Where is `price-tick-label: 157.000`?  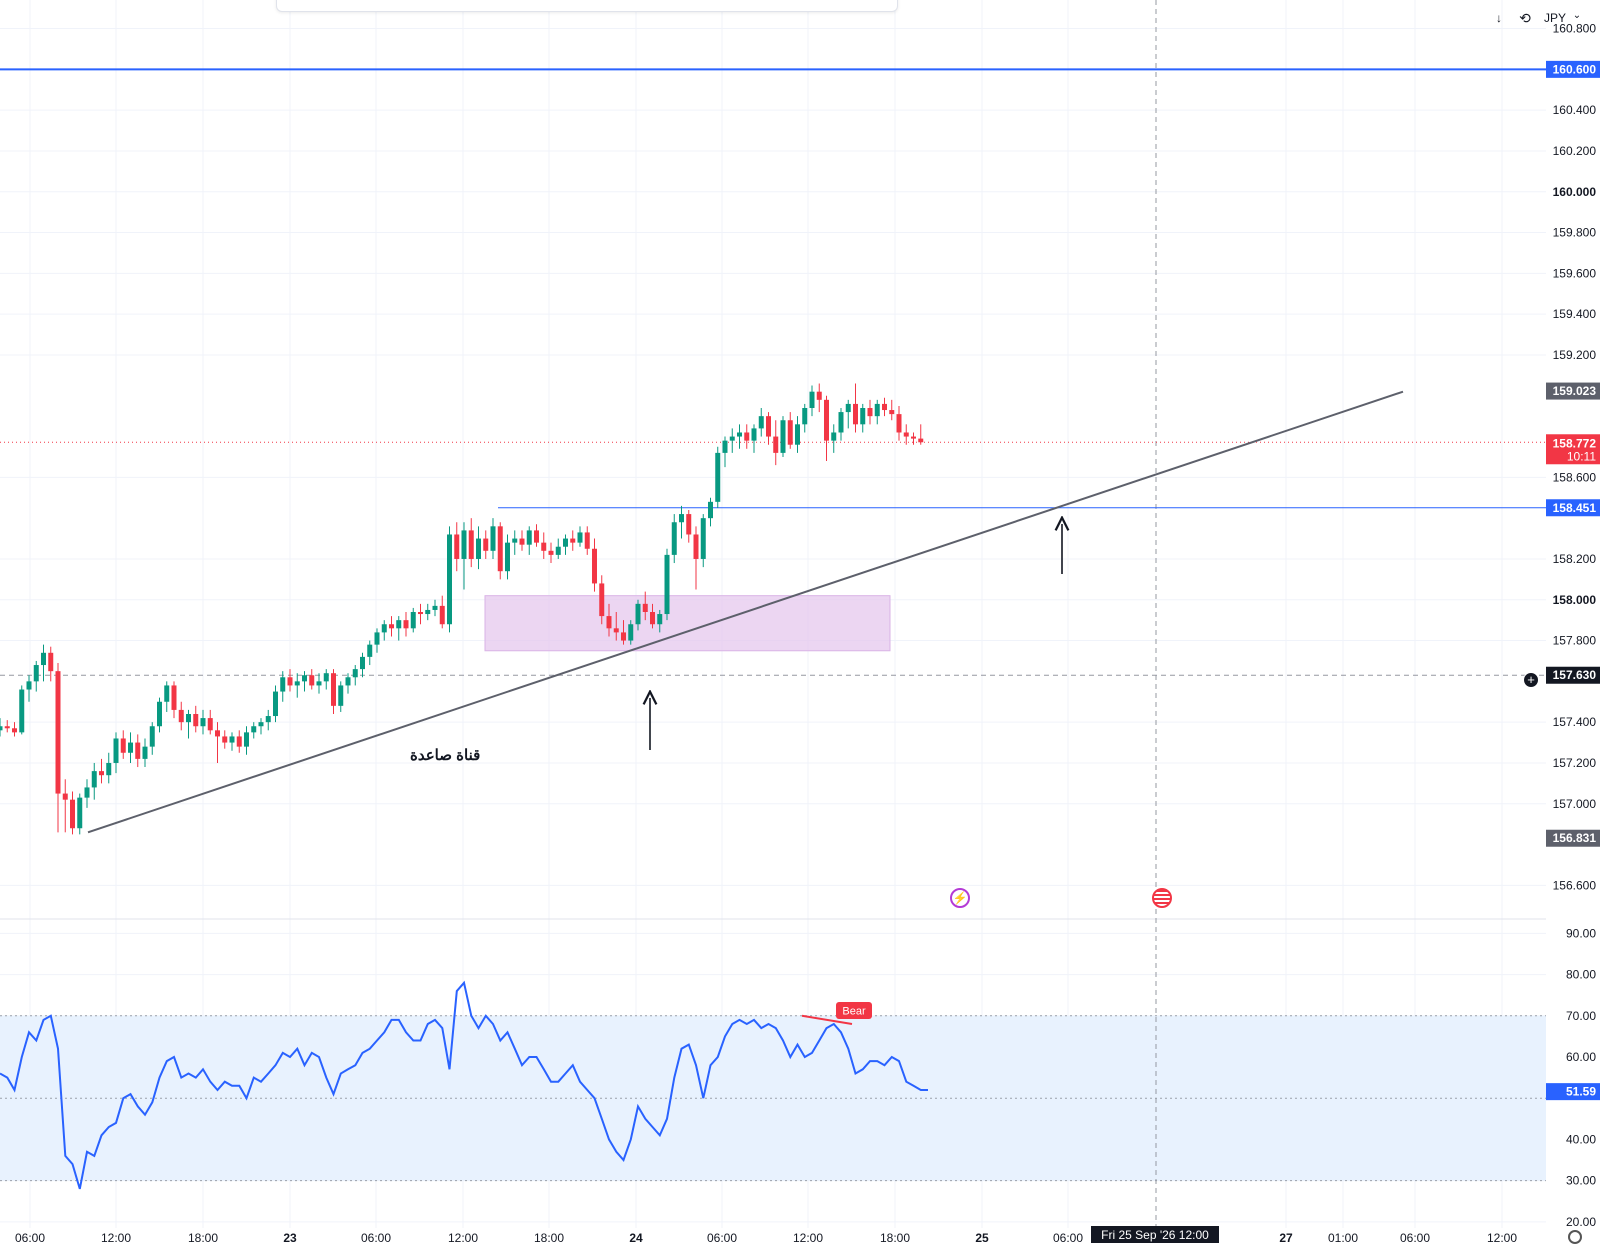 price-tick-label: 157.000 is located at coordinates (1575, 804).